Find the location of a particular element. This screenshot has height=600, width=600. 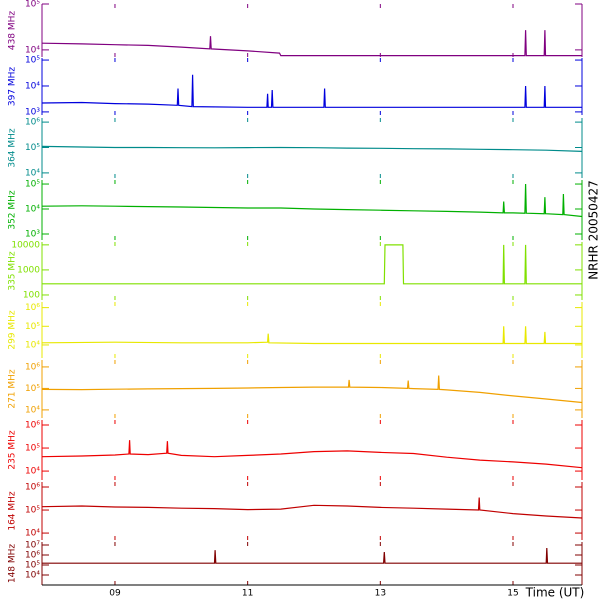

y-axis-label: 164 MHz is located at coordinates (13, 511).